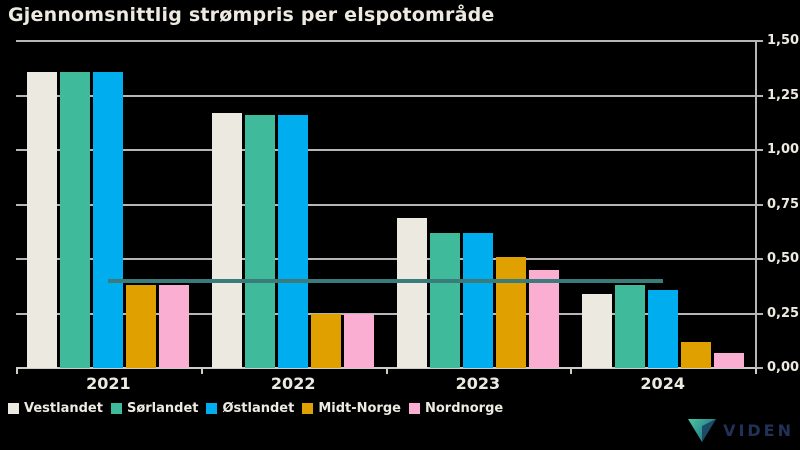 Image resolution: width=800 pixels, height=450 pixels. Describe the element at coordinates (108, 383) in the screenshot. I see `x-axis-label: 2021` at that location.